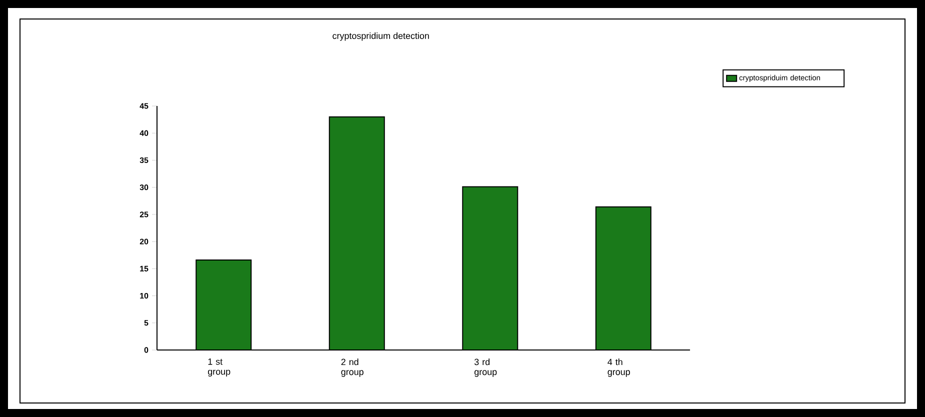  What do you see at coordinates (485, 367) in the screenshot?
I see `x-tick-label: 3 rd group` at bounding box center [485, 367].